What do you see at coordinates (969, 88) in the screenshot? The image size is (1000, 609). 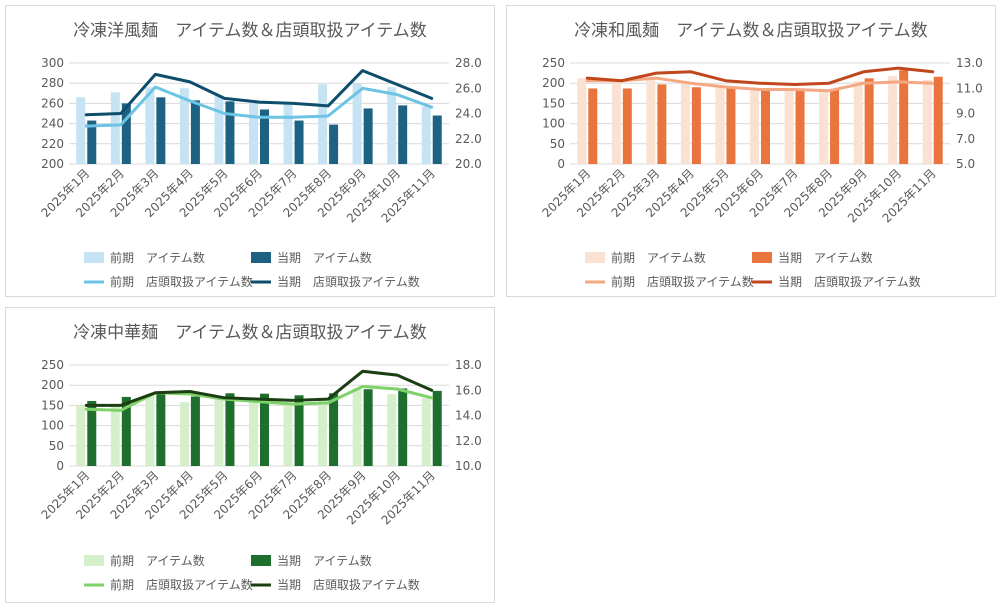 I see `y-right-tick-label: 11.0` at bounding box center [969, 88].